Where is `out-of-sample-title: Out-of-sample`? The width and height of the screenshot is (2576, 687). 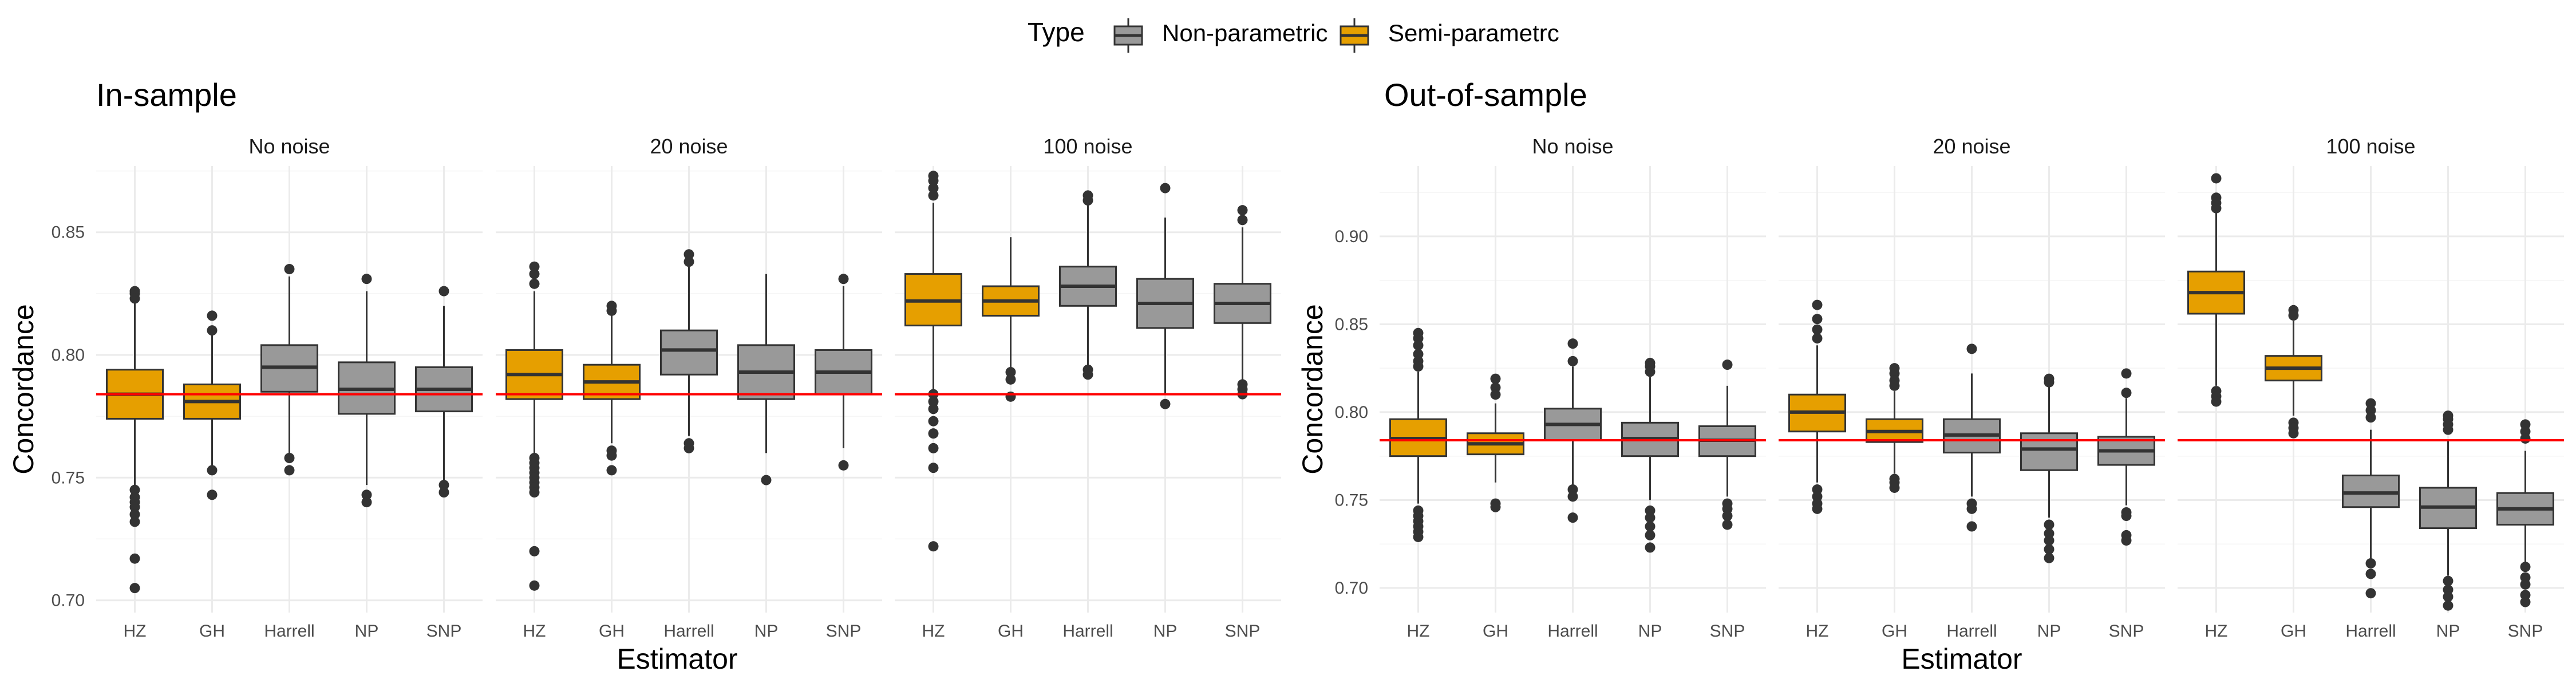
out-of-sample-title: Out-of-sample is located at coordinates (1485, 95).